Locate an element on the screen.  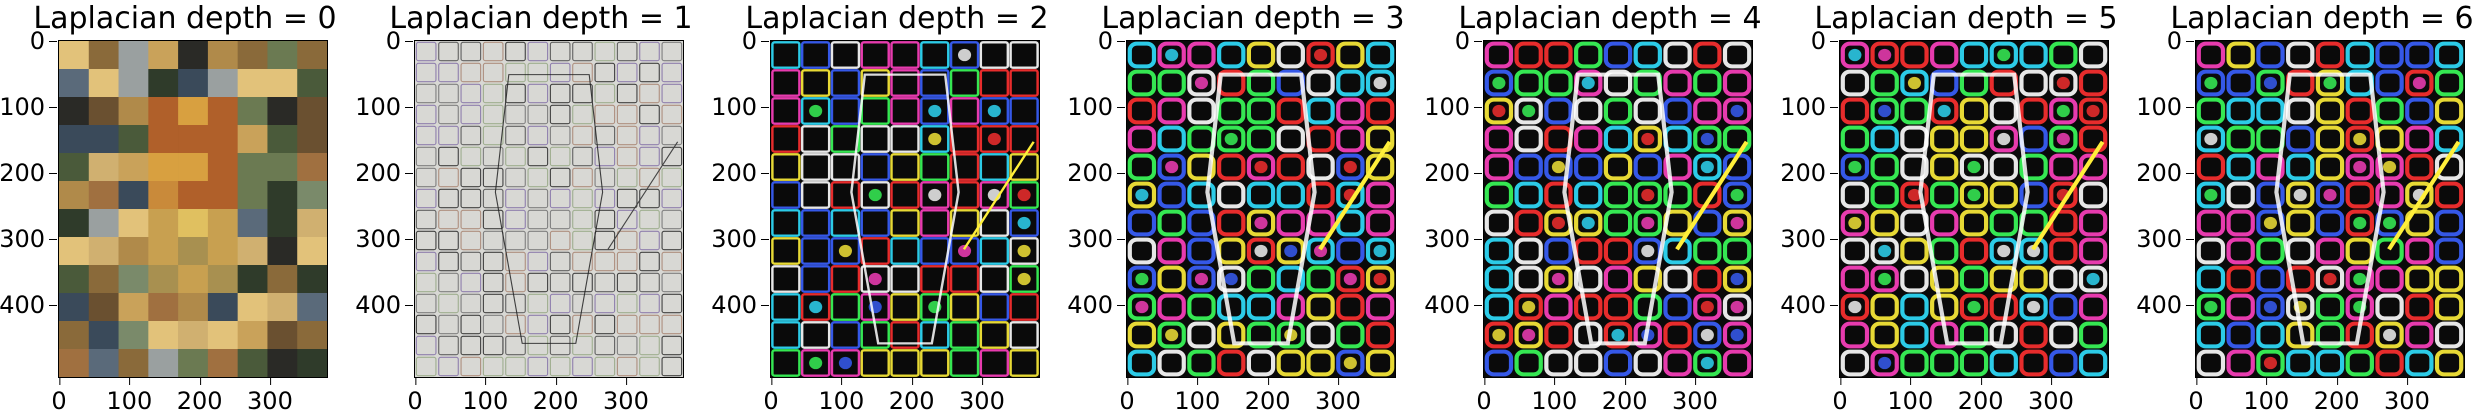
y-tick-label: 0 is located at coordinates (43, 41).